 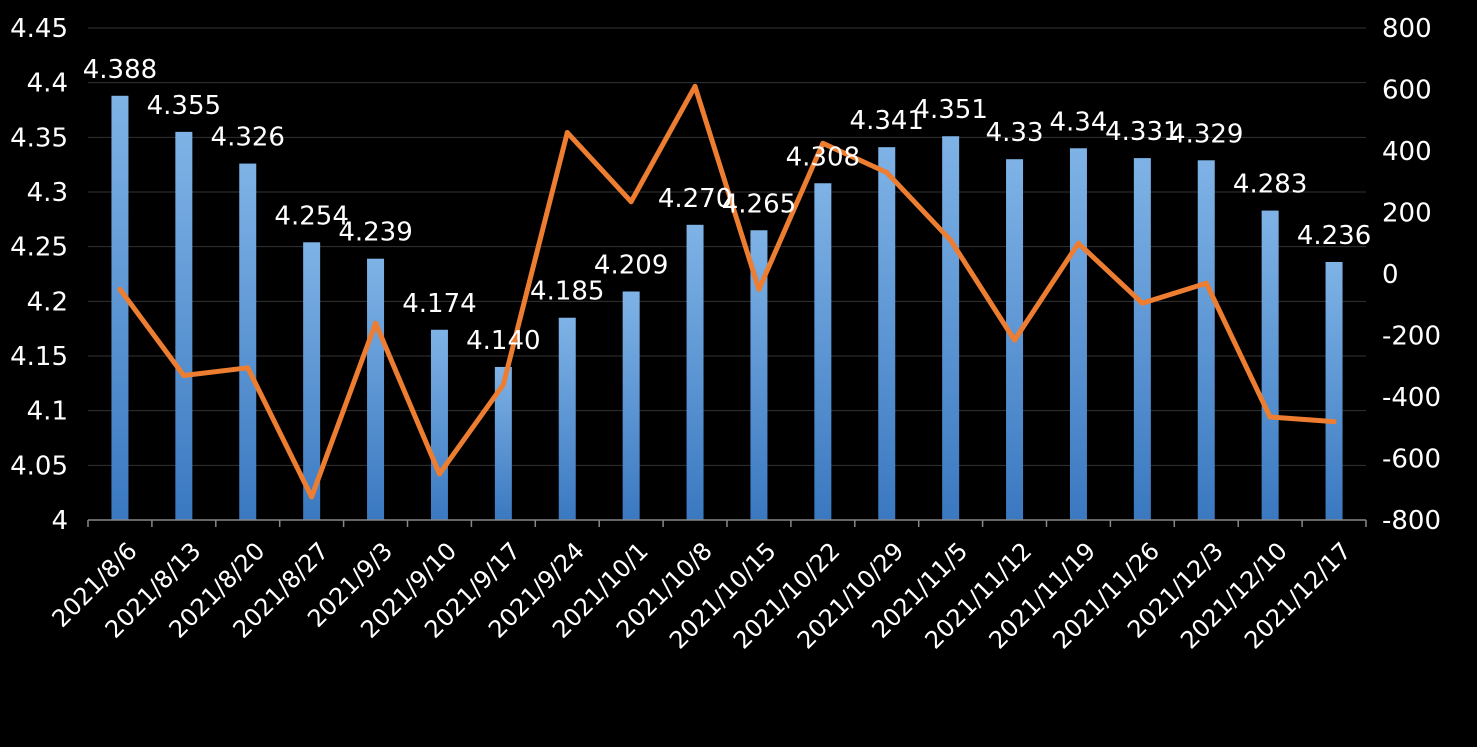 What do you see at coordinates (1079, 122) in the screenshot?
I see `bar-data-label: 4.34` at bounding box center [1079, 122].